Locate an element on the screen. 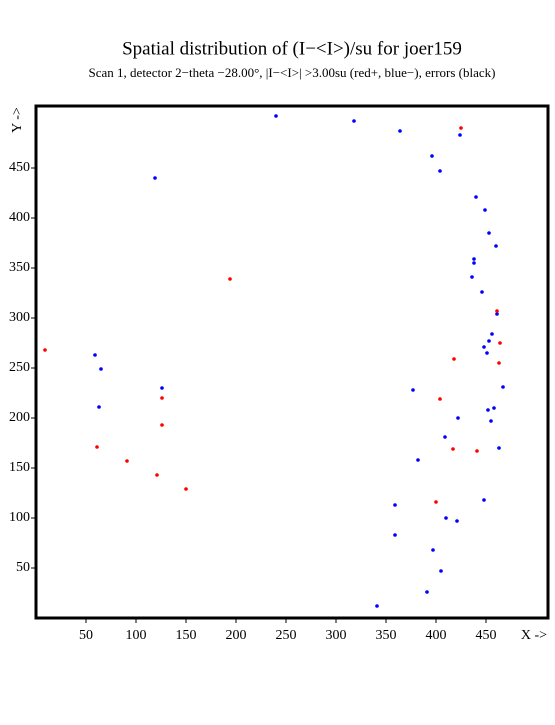 Image resolution: width=555 pixels, height=725 pixels. y-tick-label: 100 is located at coordinates (19, 517).